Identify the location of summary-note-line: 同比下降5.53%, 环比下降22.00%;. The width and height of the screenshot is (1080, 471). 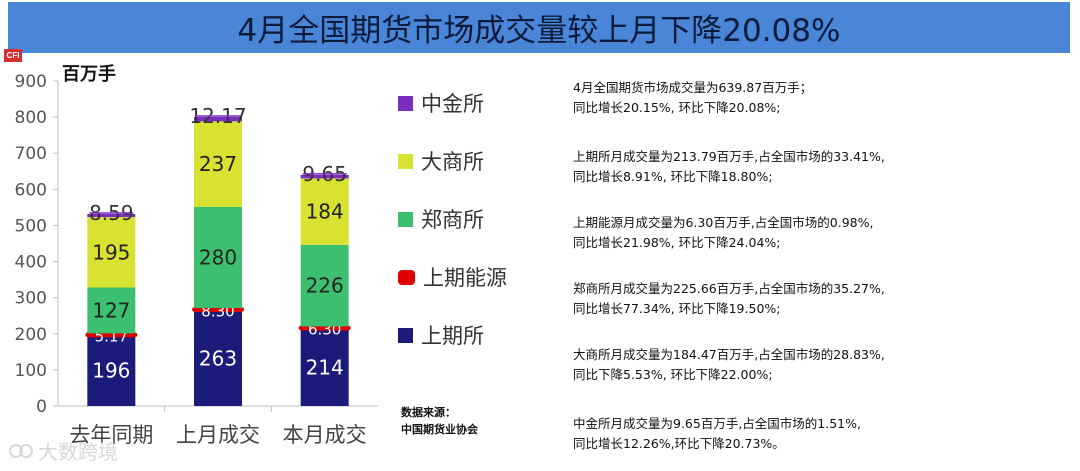
(673, 374).